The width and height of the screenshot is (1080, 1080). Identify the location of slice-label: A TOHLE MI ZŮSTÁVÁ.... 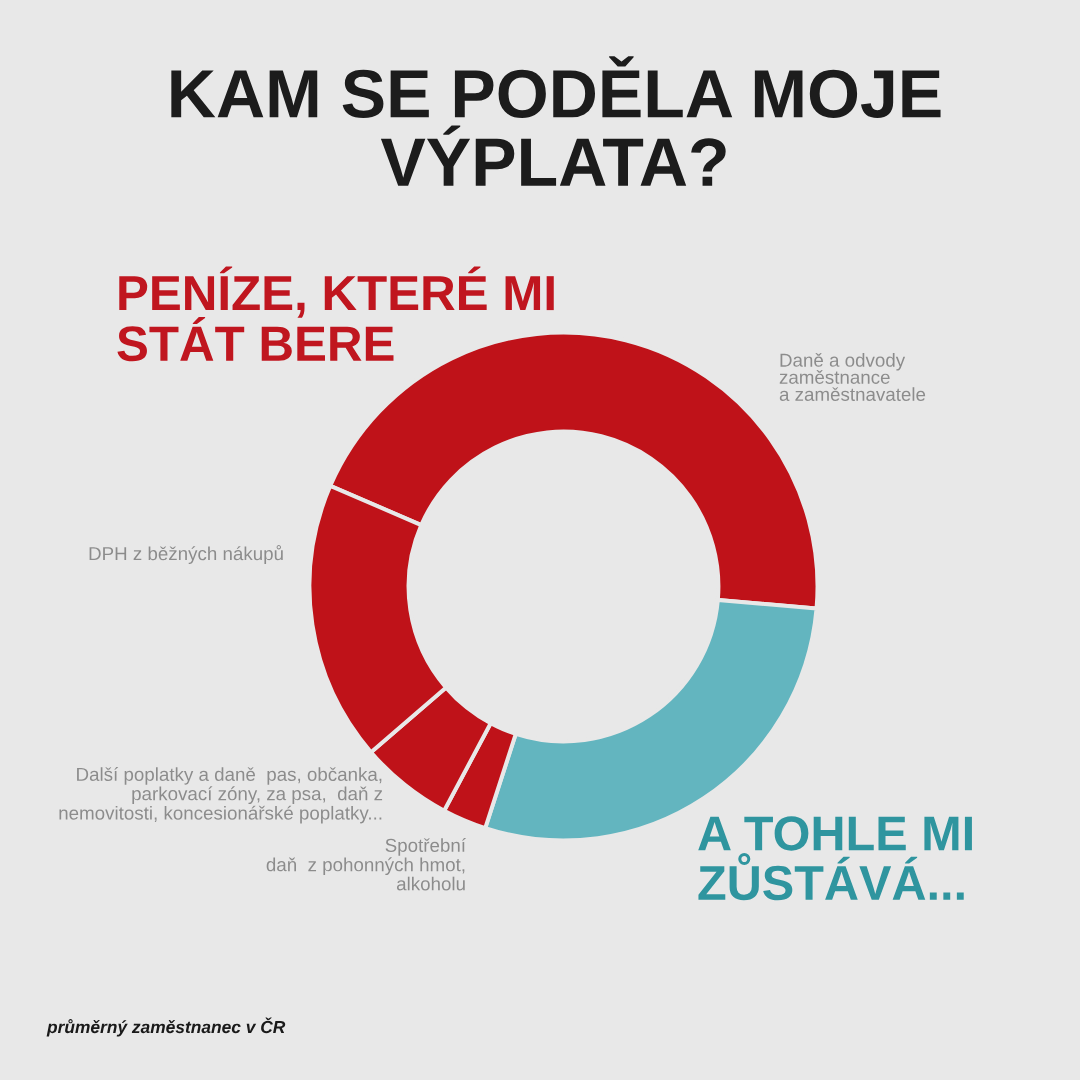
(835, 858).